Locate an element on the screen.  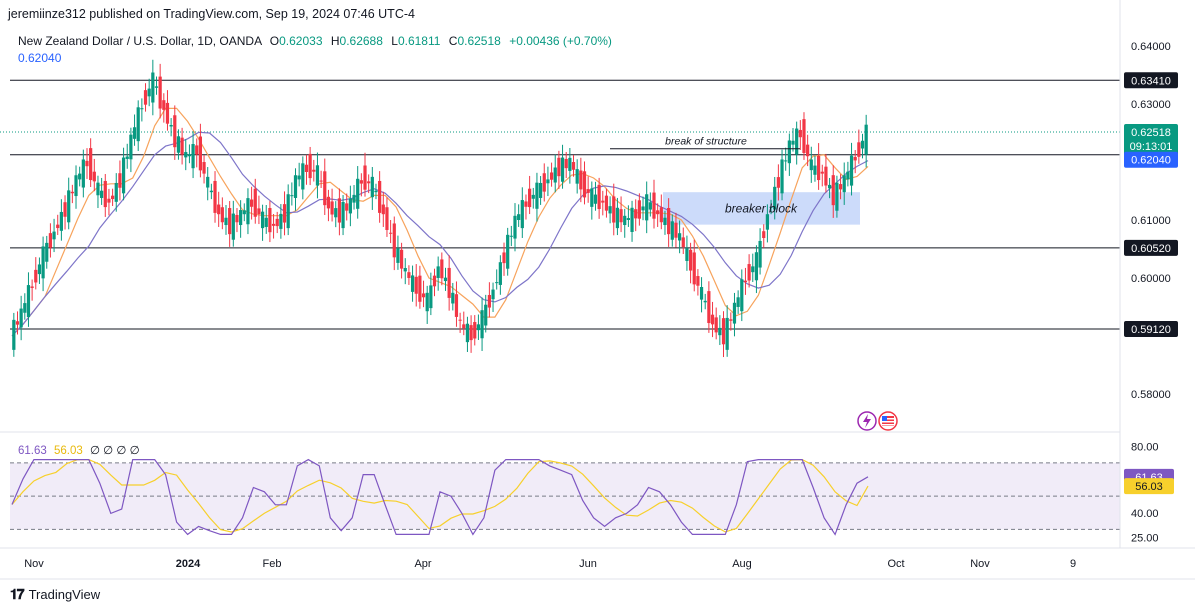
last-price-bg is located at coordinates (1151, 139).